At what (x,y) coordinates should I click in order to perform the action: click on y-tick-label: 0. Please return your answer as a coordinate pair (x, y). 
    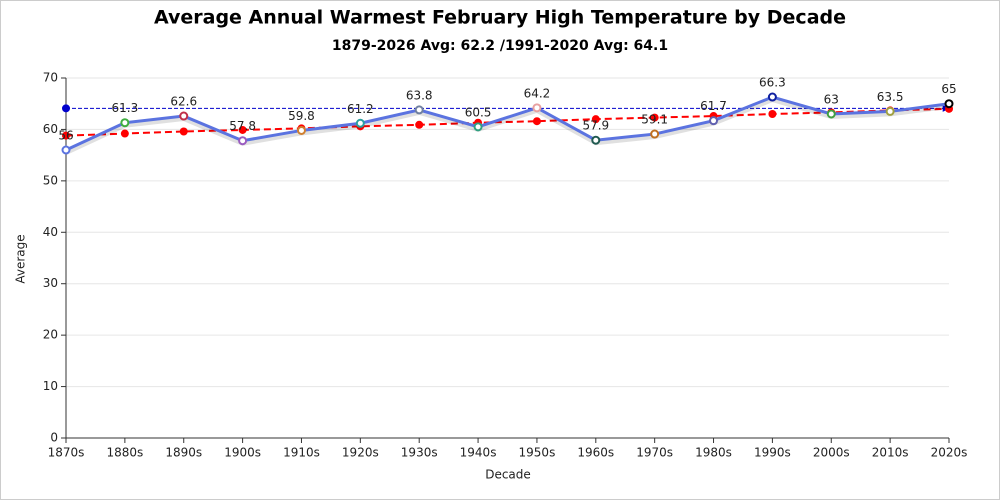
    Looking at the image, I should click on (54, 438).